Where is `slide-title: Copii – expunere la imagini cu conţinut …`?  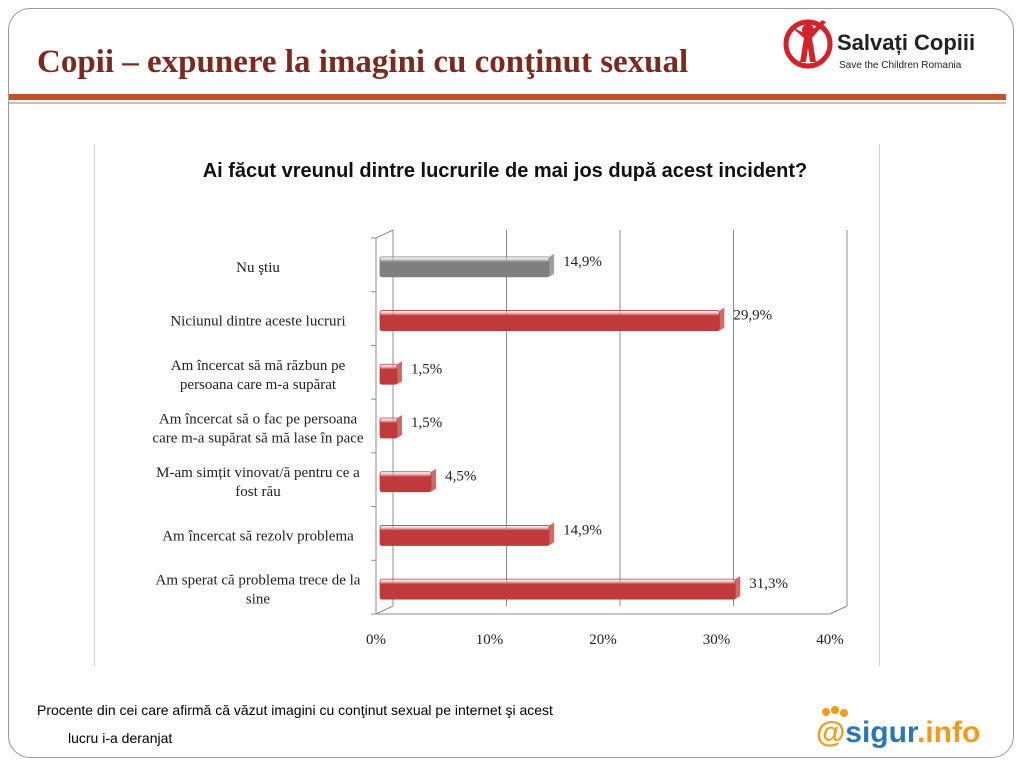 slide-title: Copii – expunere la imagini cu conţinut … is located at coordinates (363, 62).